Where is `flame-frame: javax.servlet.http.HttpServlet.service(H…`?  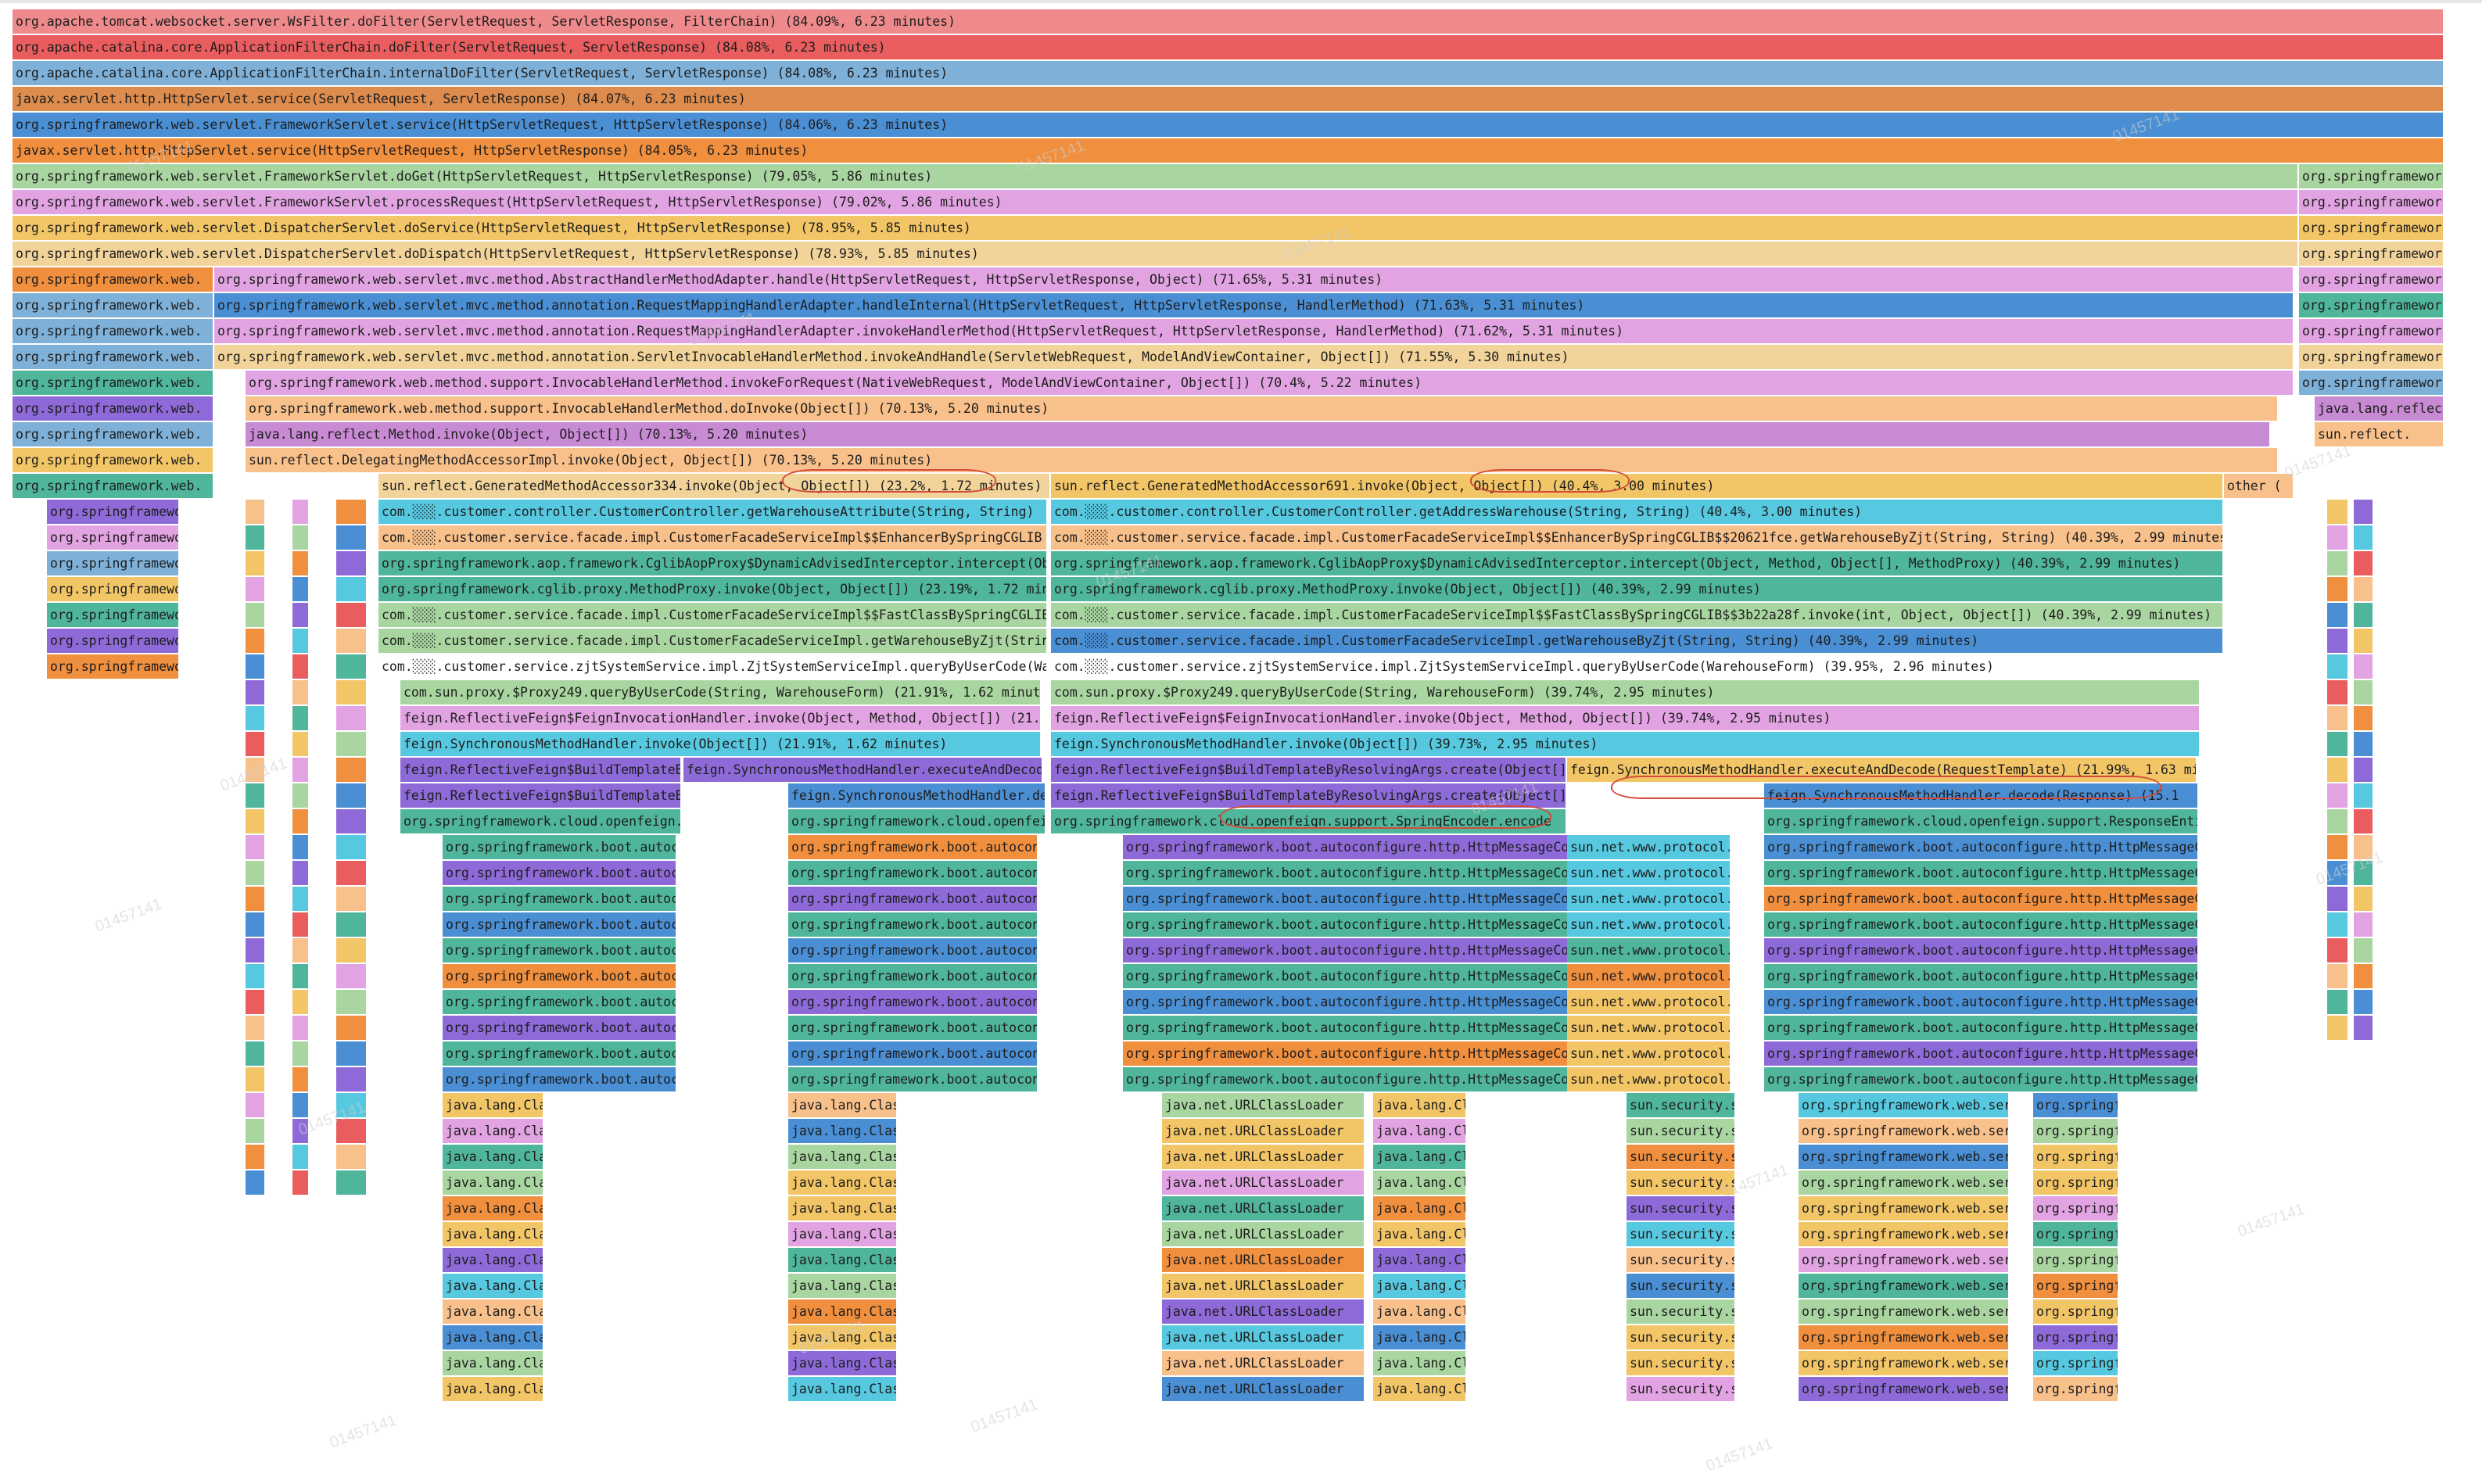
flame-frame: javax.servlet.http.HttpServlet.service(H… is located at coordinates (1228, 150).